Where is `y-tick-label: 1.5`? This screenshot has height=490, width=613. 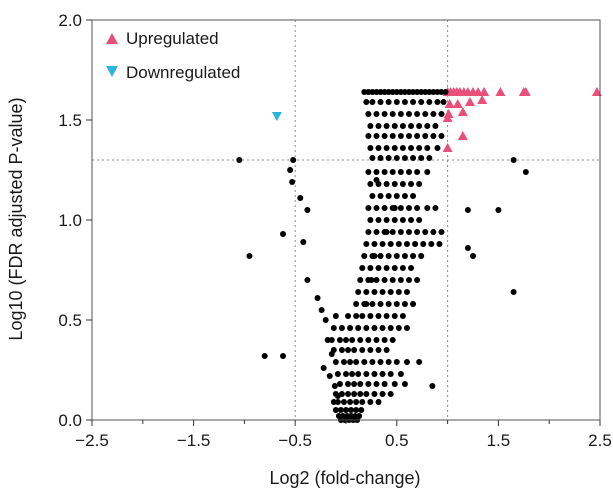 y-tick-label: 1.5 is located at coordinates (70, 120).